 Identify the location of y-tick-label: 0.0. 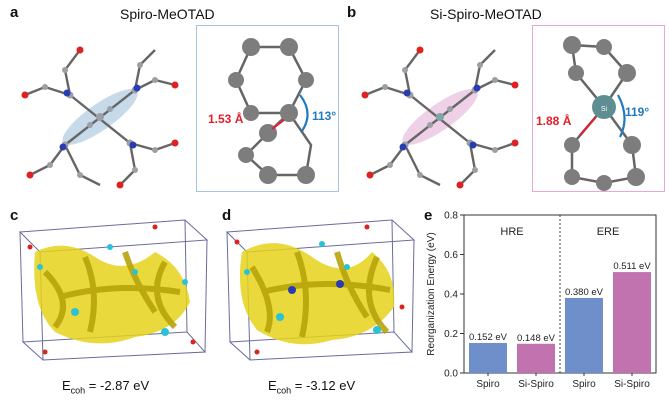
(451, 374).